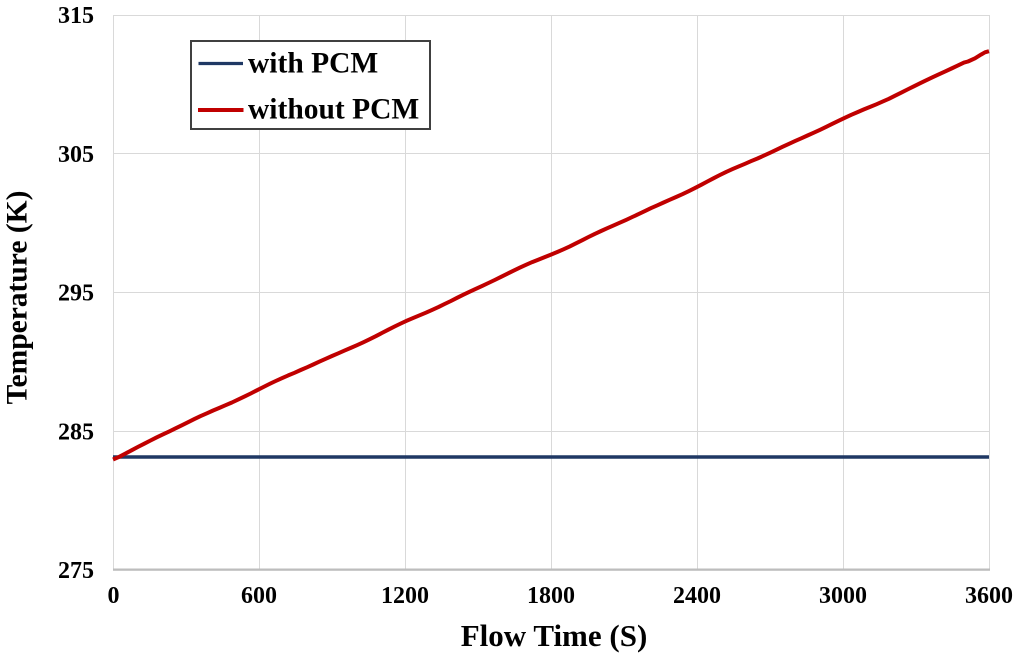 Image resolution: width=1022 pixels, height=664 pixels. Describe the element at coordinates (405, 596) in the screenshot. I see `svg-text: 1200` at that location.